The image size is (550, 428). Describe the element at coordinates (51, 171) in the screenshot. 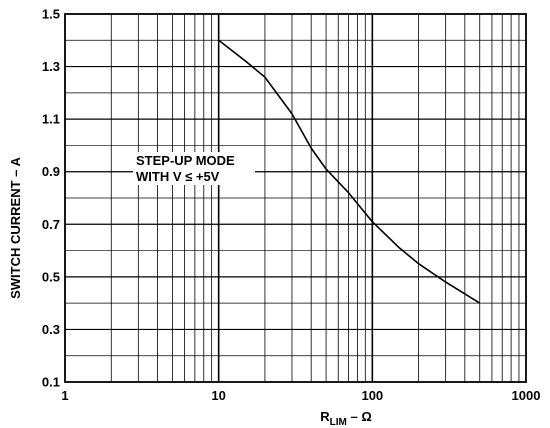

I see `y-tick-label: 0.9` at that location.